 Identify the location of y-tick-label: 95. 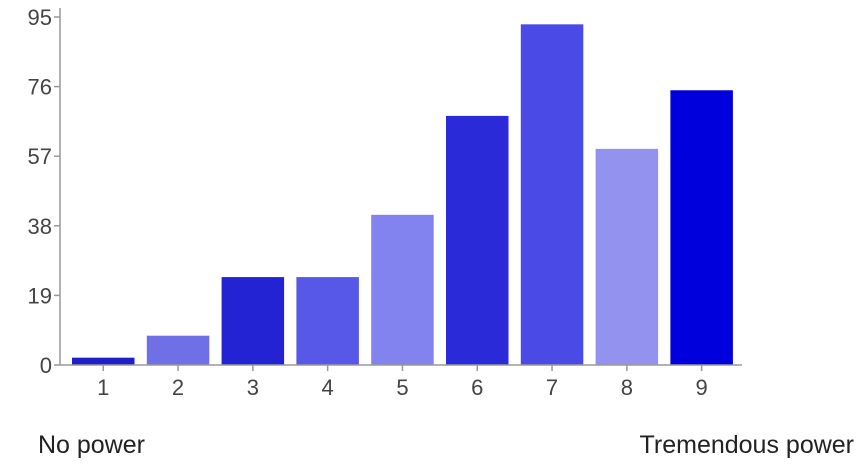
(40, 17).